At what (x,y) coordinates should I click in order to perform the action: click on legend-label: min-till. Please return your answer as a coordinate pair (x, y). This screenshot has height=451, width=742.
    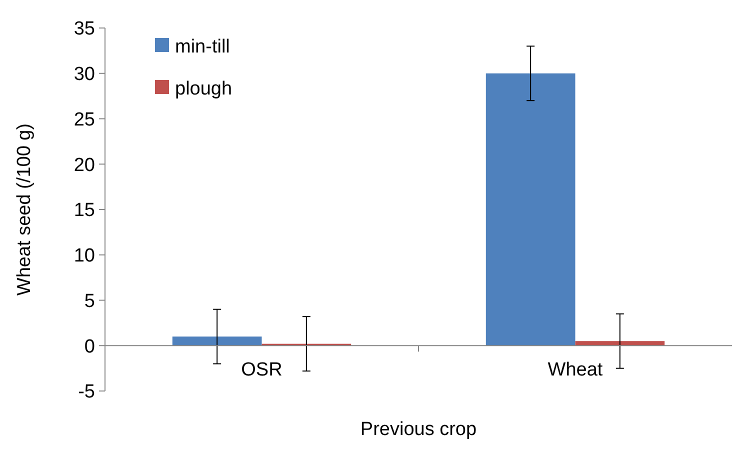
    Looking at the image, I should click on (202, 47).